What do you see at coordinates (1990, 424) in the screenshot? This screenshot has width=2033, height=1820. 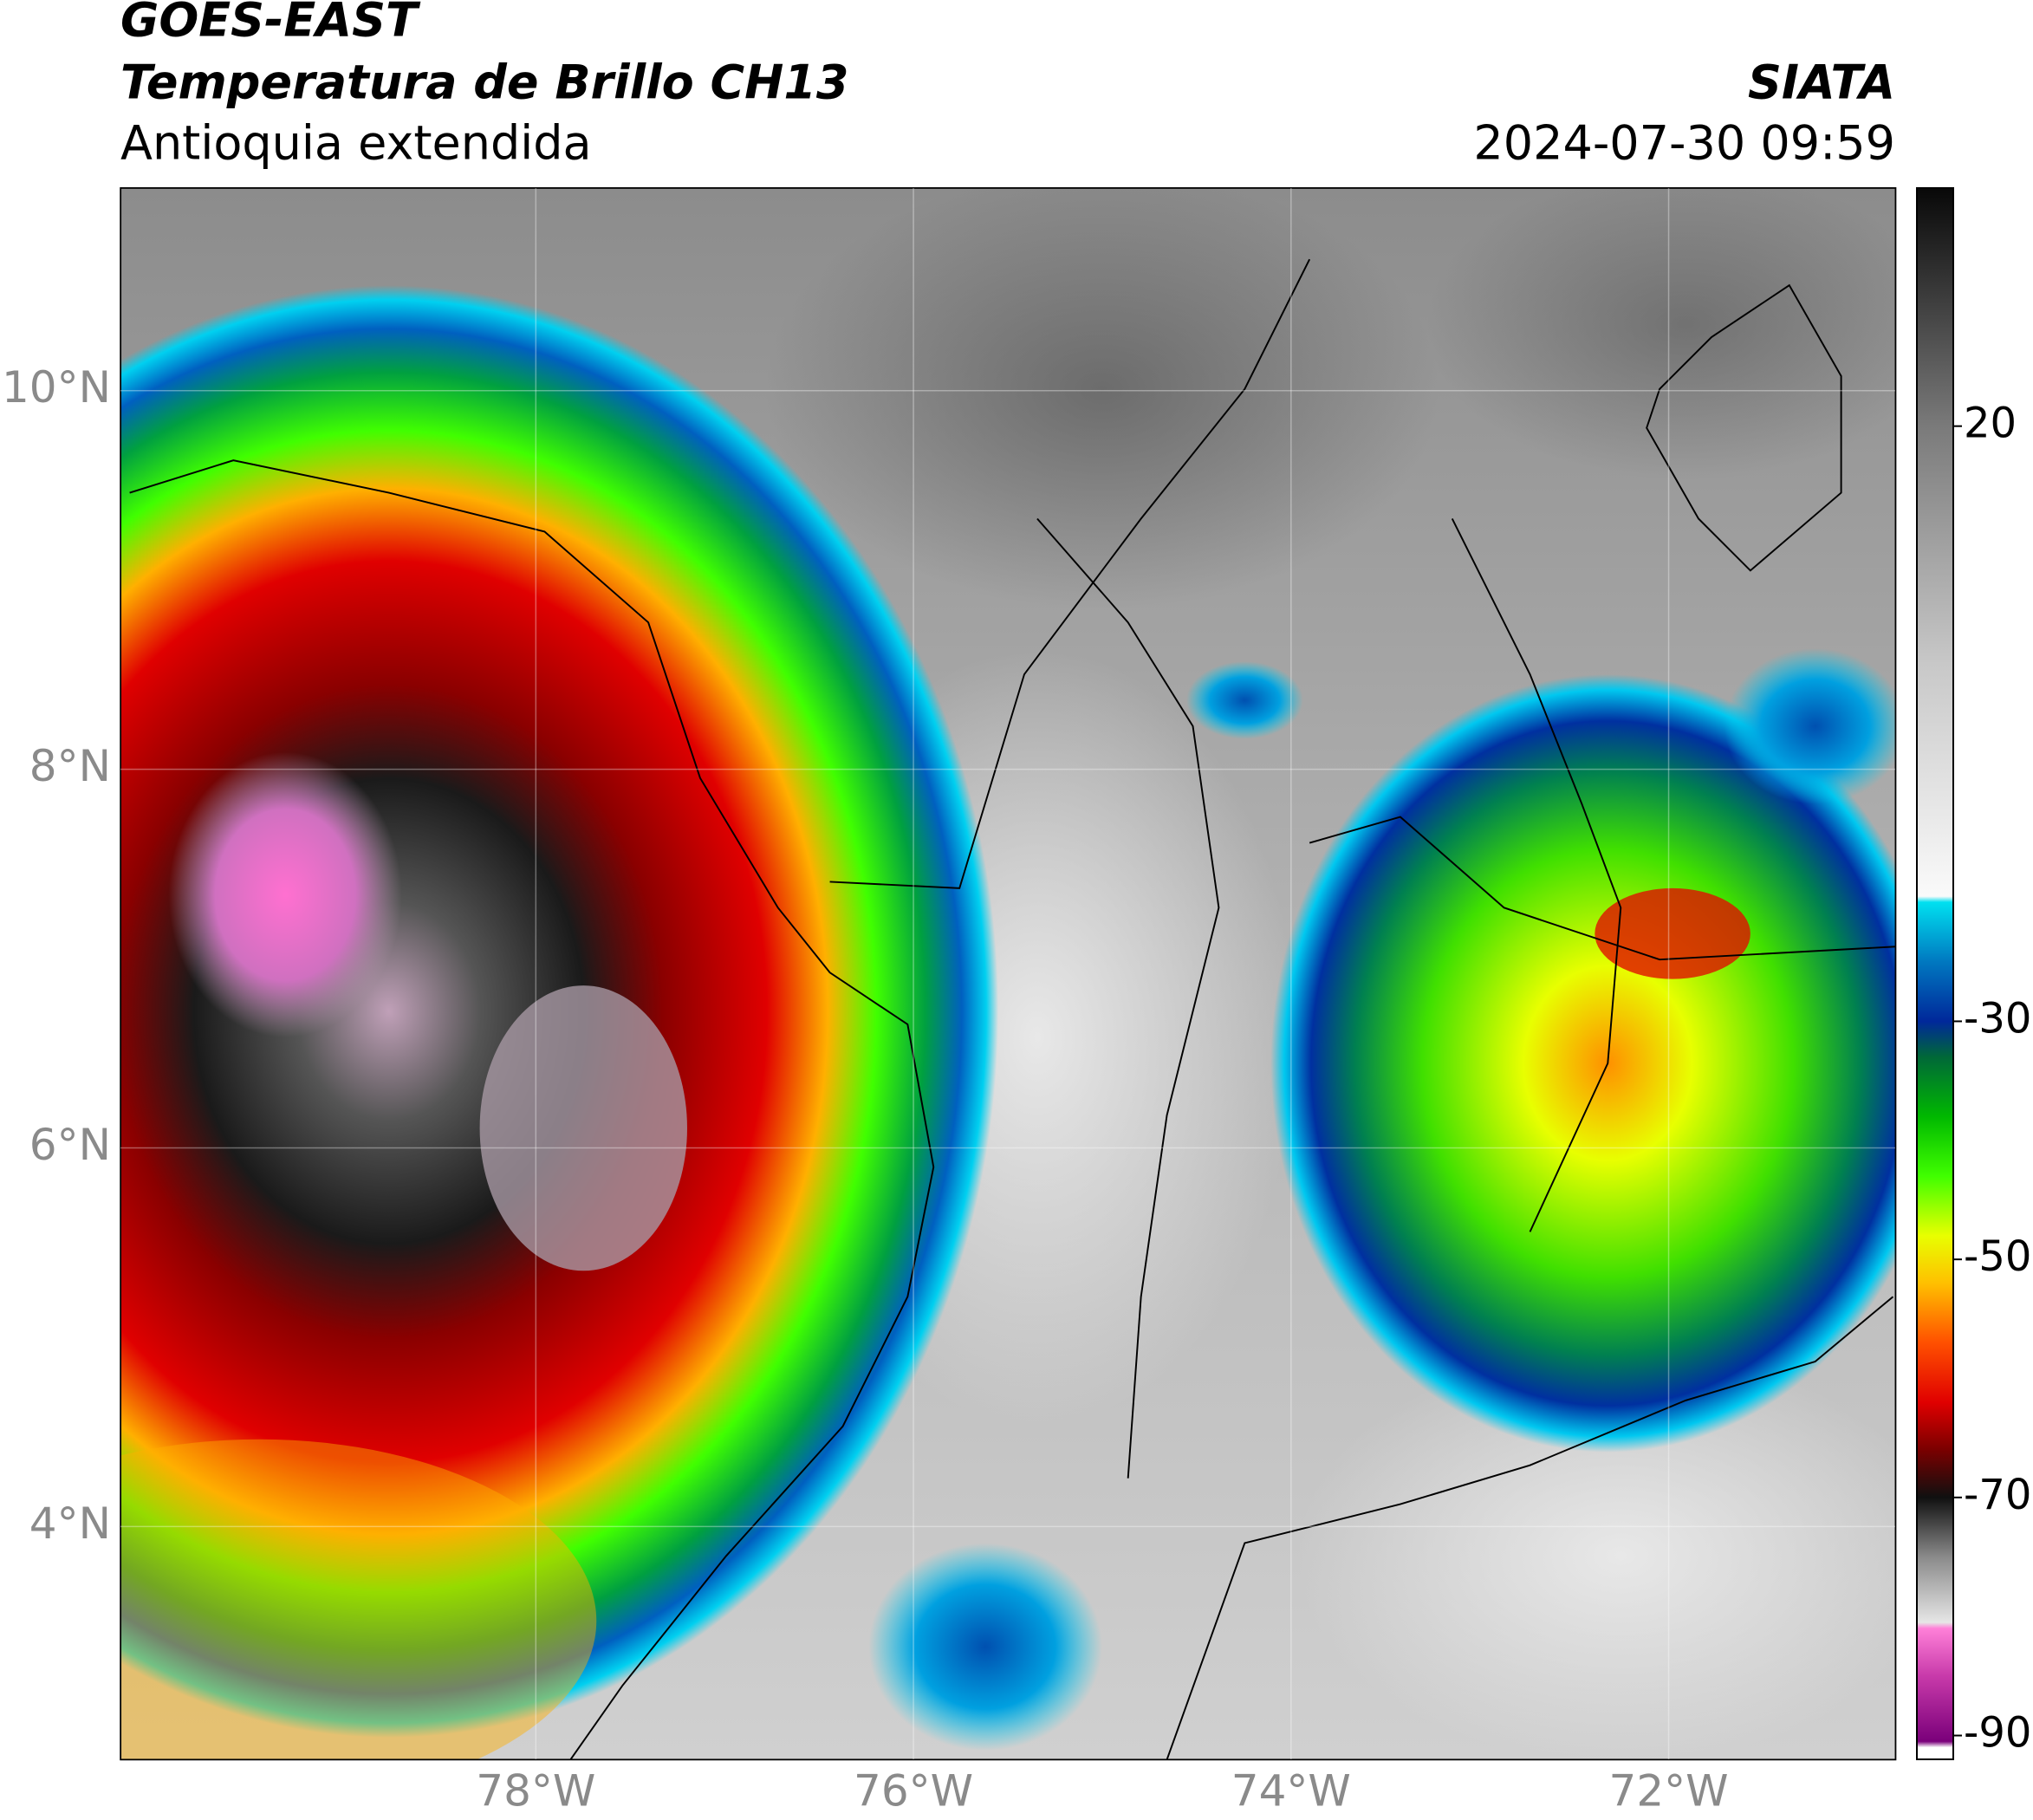 I see `colorbar-tick-label: 20` at bounding box center [1990, 424].